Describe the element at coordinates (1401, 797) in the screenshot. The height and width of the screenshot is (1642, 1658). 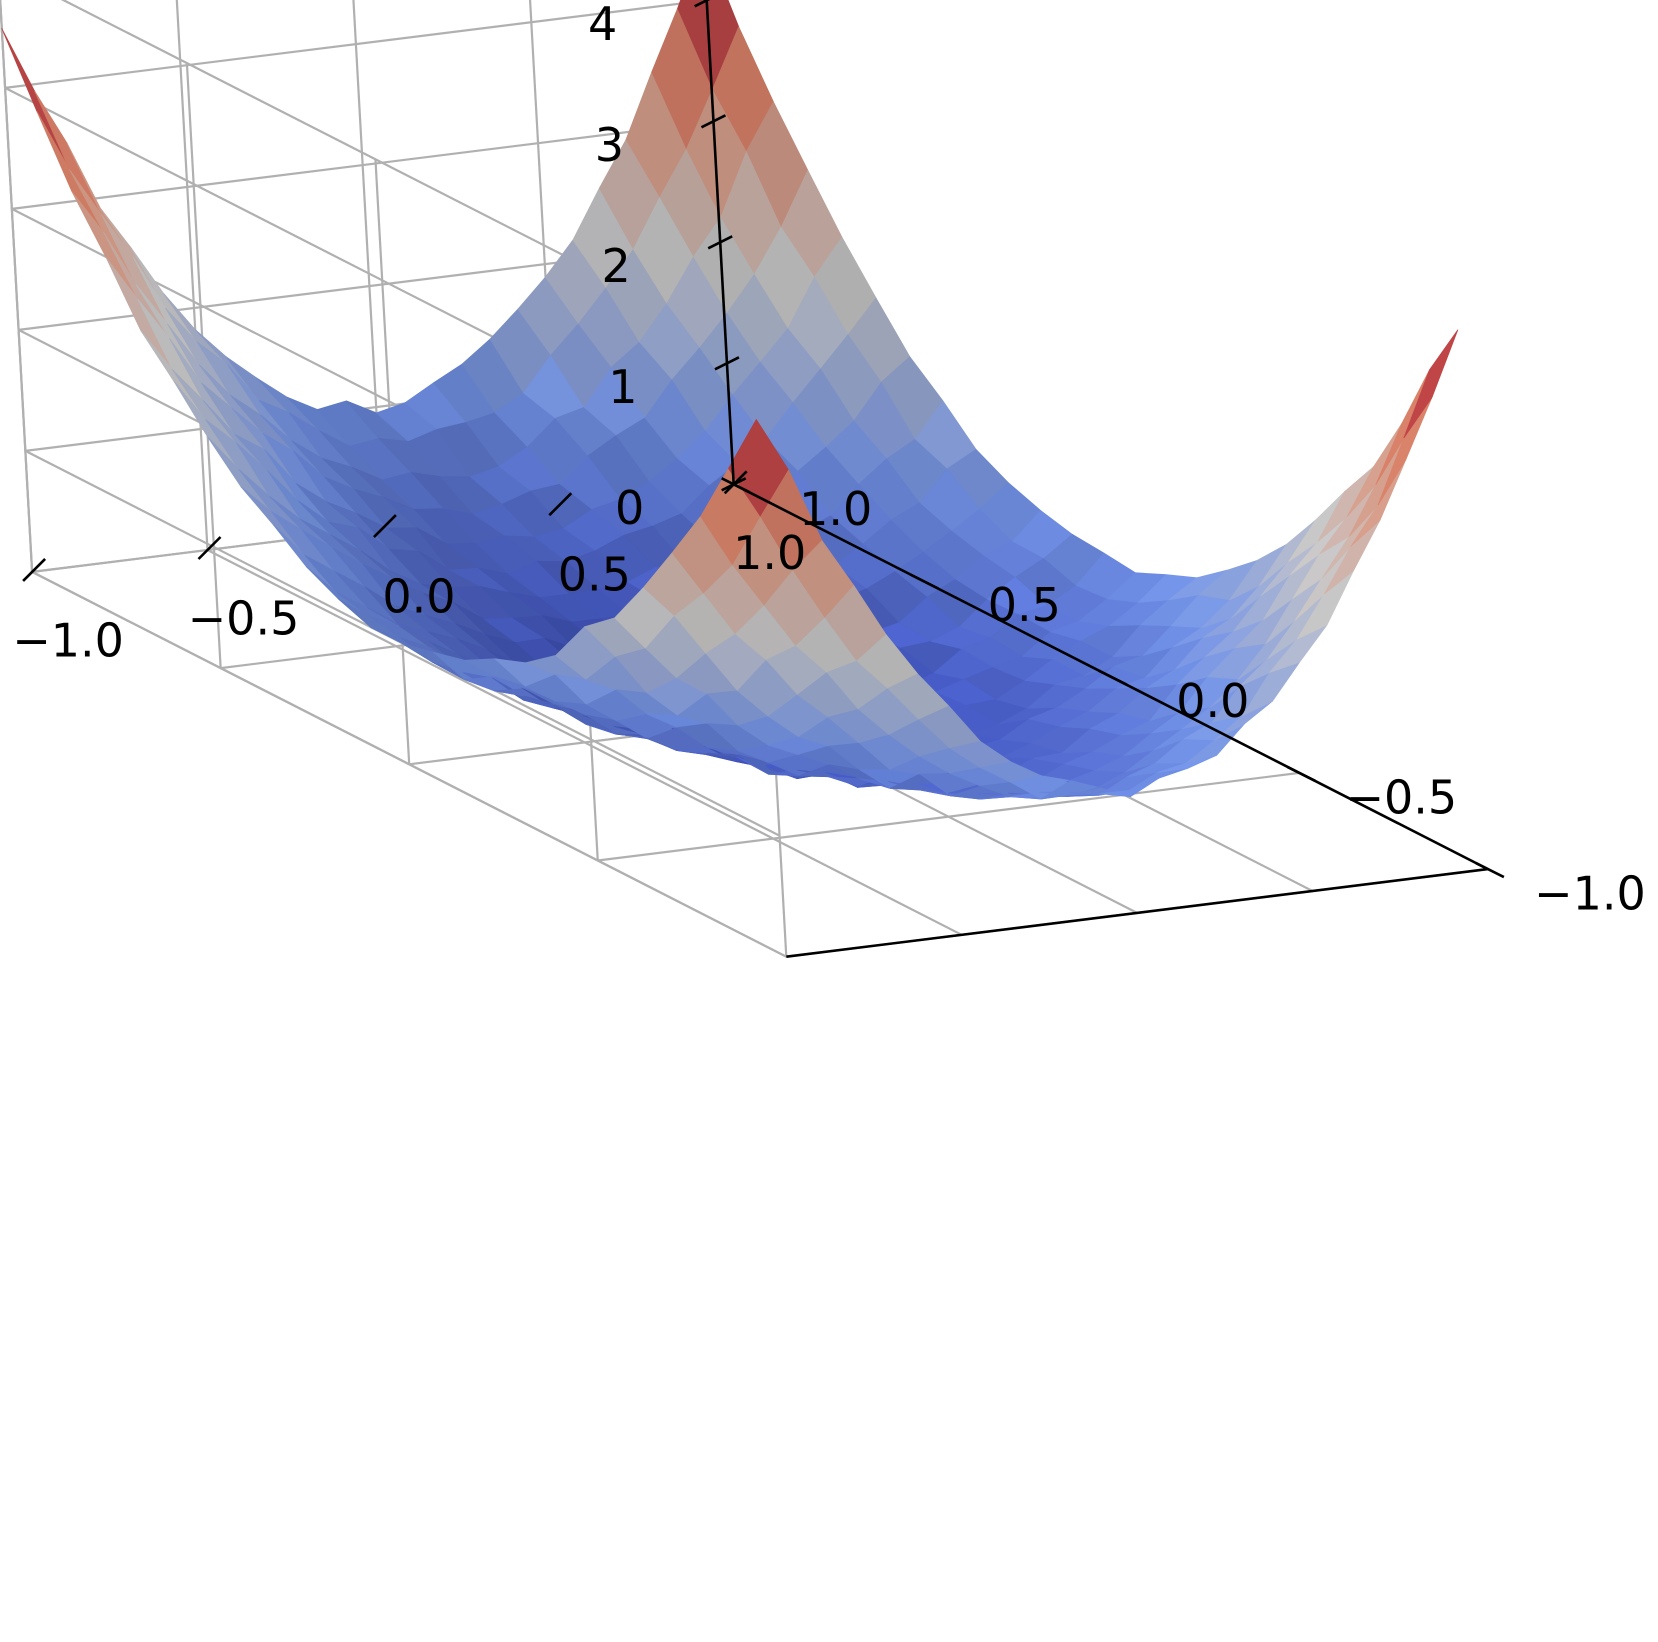
I see `y-tick-label-1: −0.5` at that location.